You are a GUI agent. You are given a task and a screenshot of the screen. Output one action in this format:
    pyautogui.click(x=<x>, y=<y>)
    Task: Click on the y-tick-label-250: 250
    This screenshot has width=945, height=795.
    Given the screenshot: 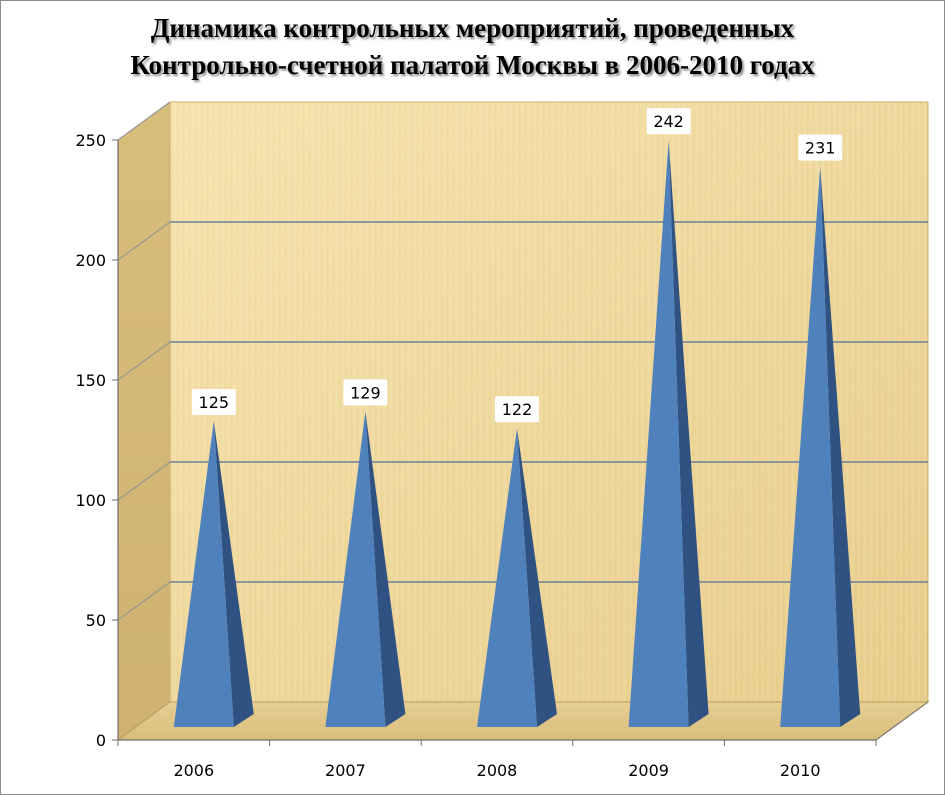 What is the action you would take?
    pyautogui.click(x=90, y=140)
    